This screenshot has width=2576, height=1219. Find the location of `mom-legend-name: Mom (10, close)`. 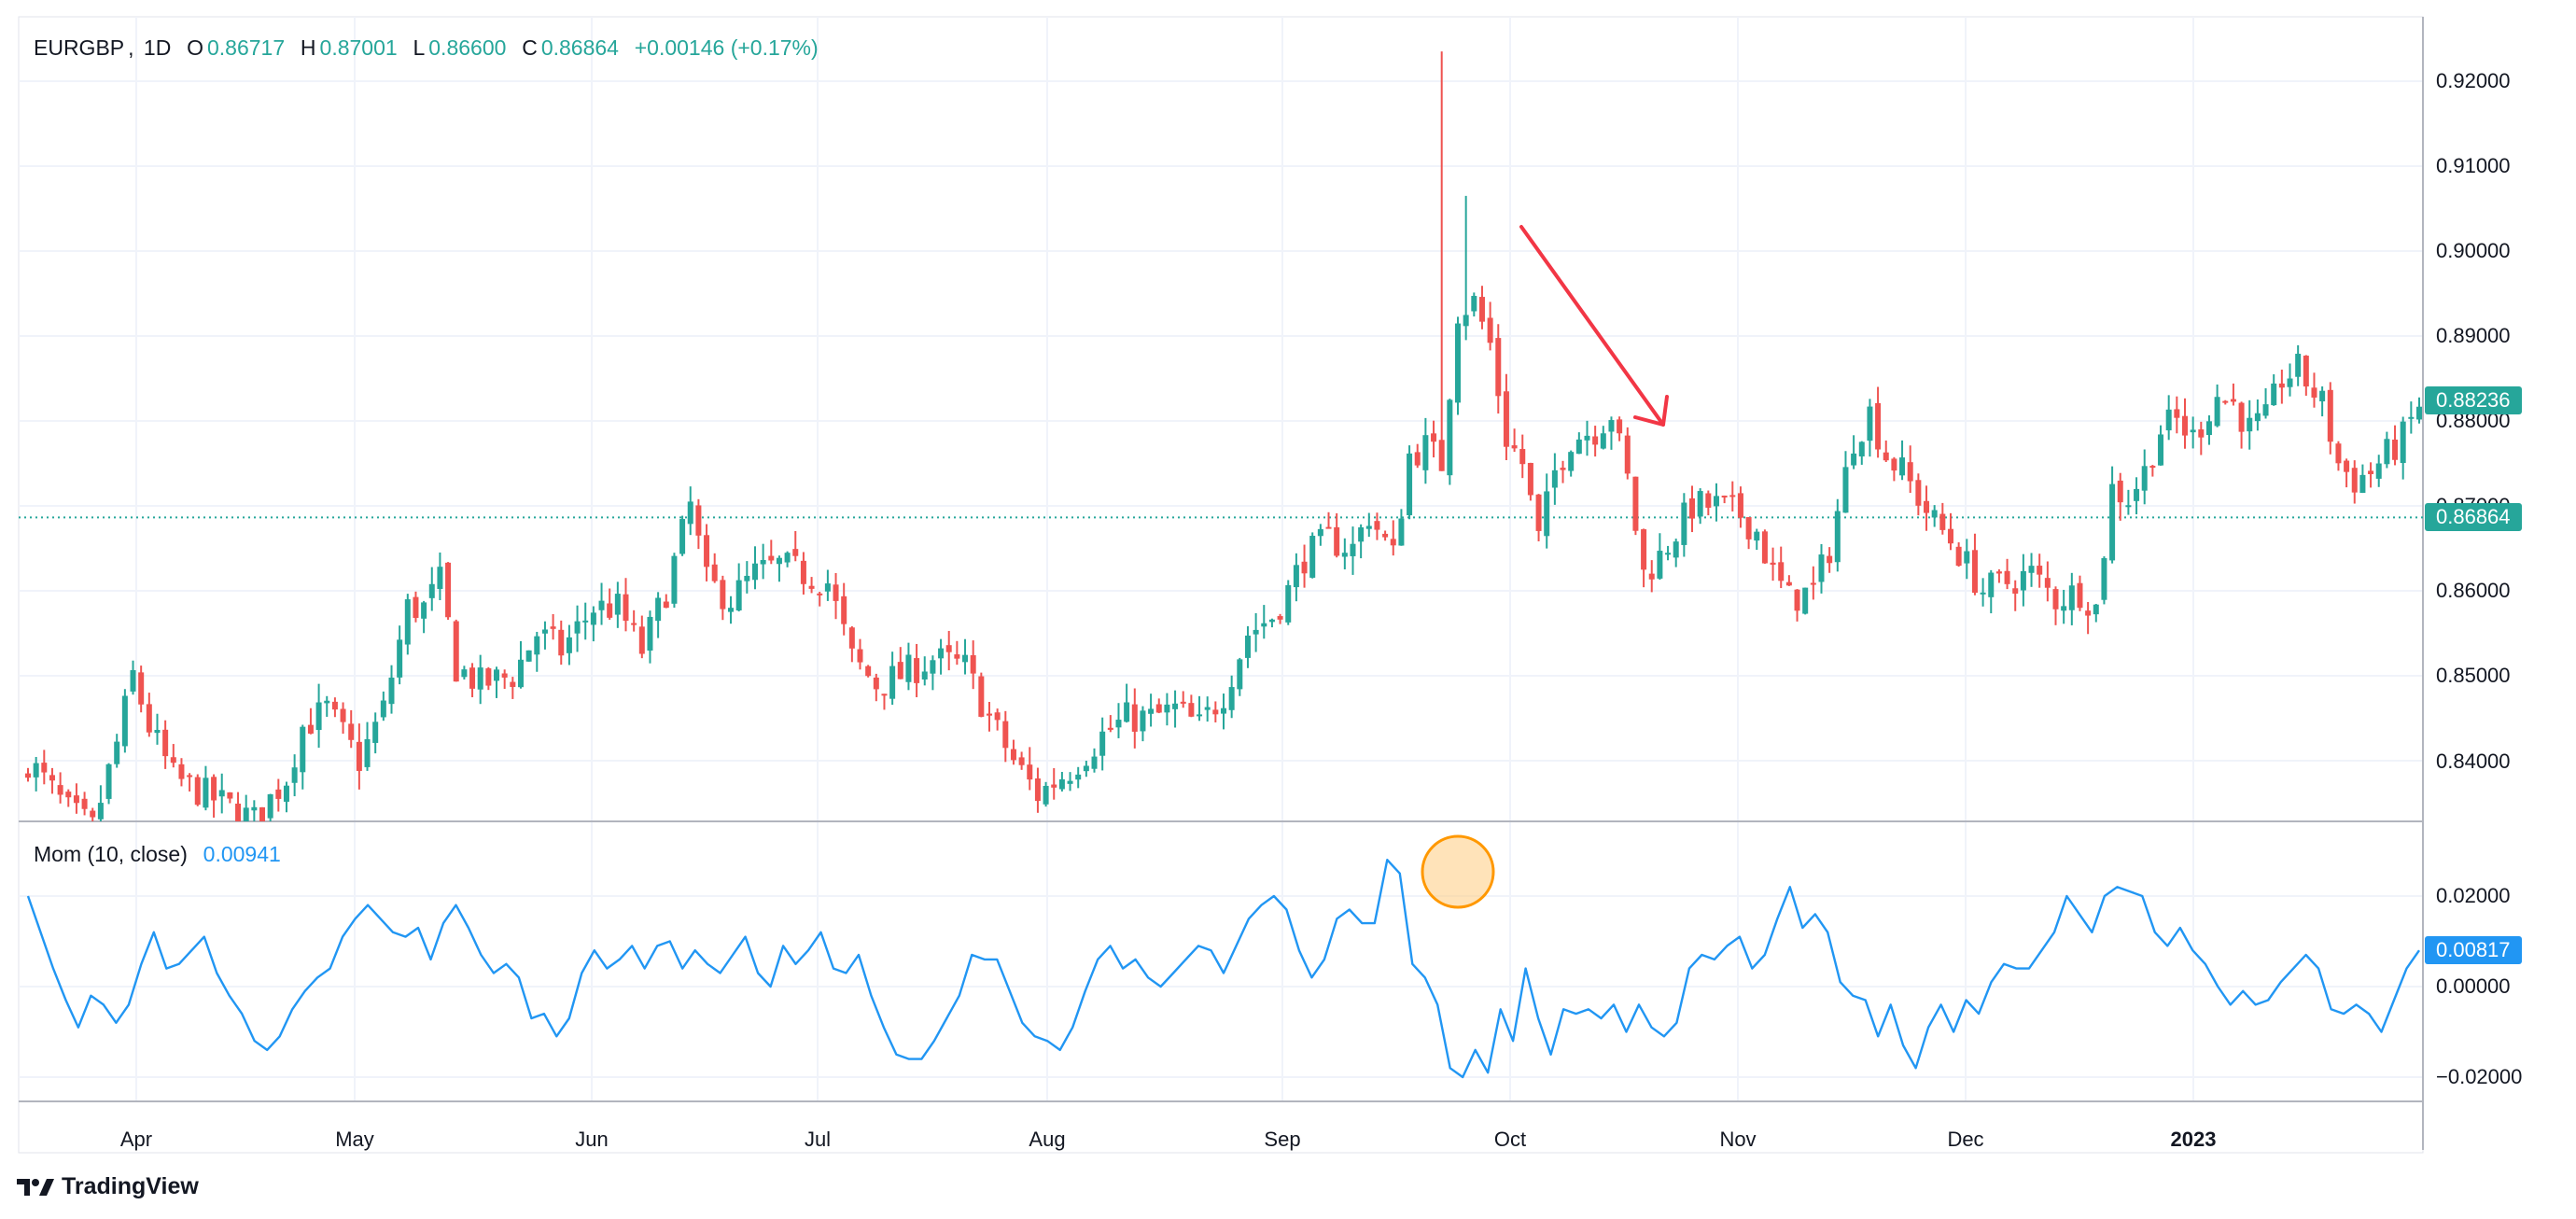

mom-legend-name: Mom (10, close) is located at coordinates (111, 854).